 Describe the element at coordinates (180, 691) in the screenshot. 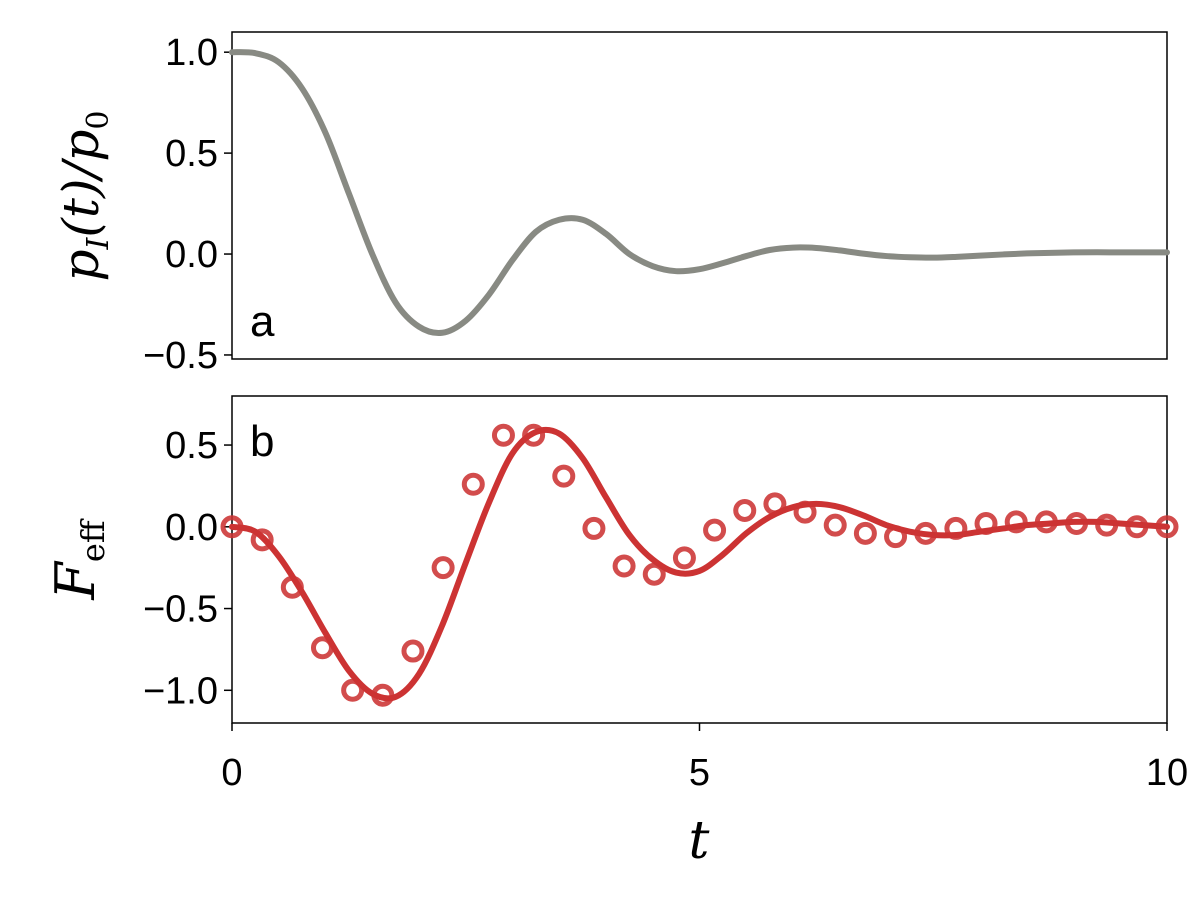

I see `panel-b-y-tick-label: −1.0` at that location.